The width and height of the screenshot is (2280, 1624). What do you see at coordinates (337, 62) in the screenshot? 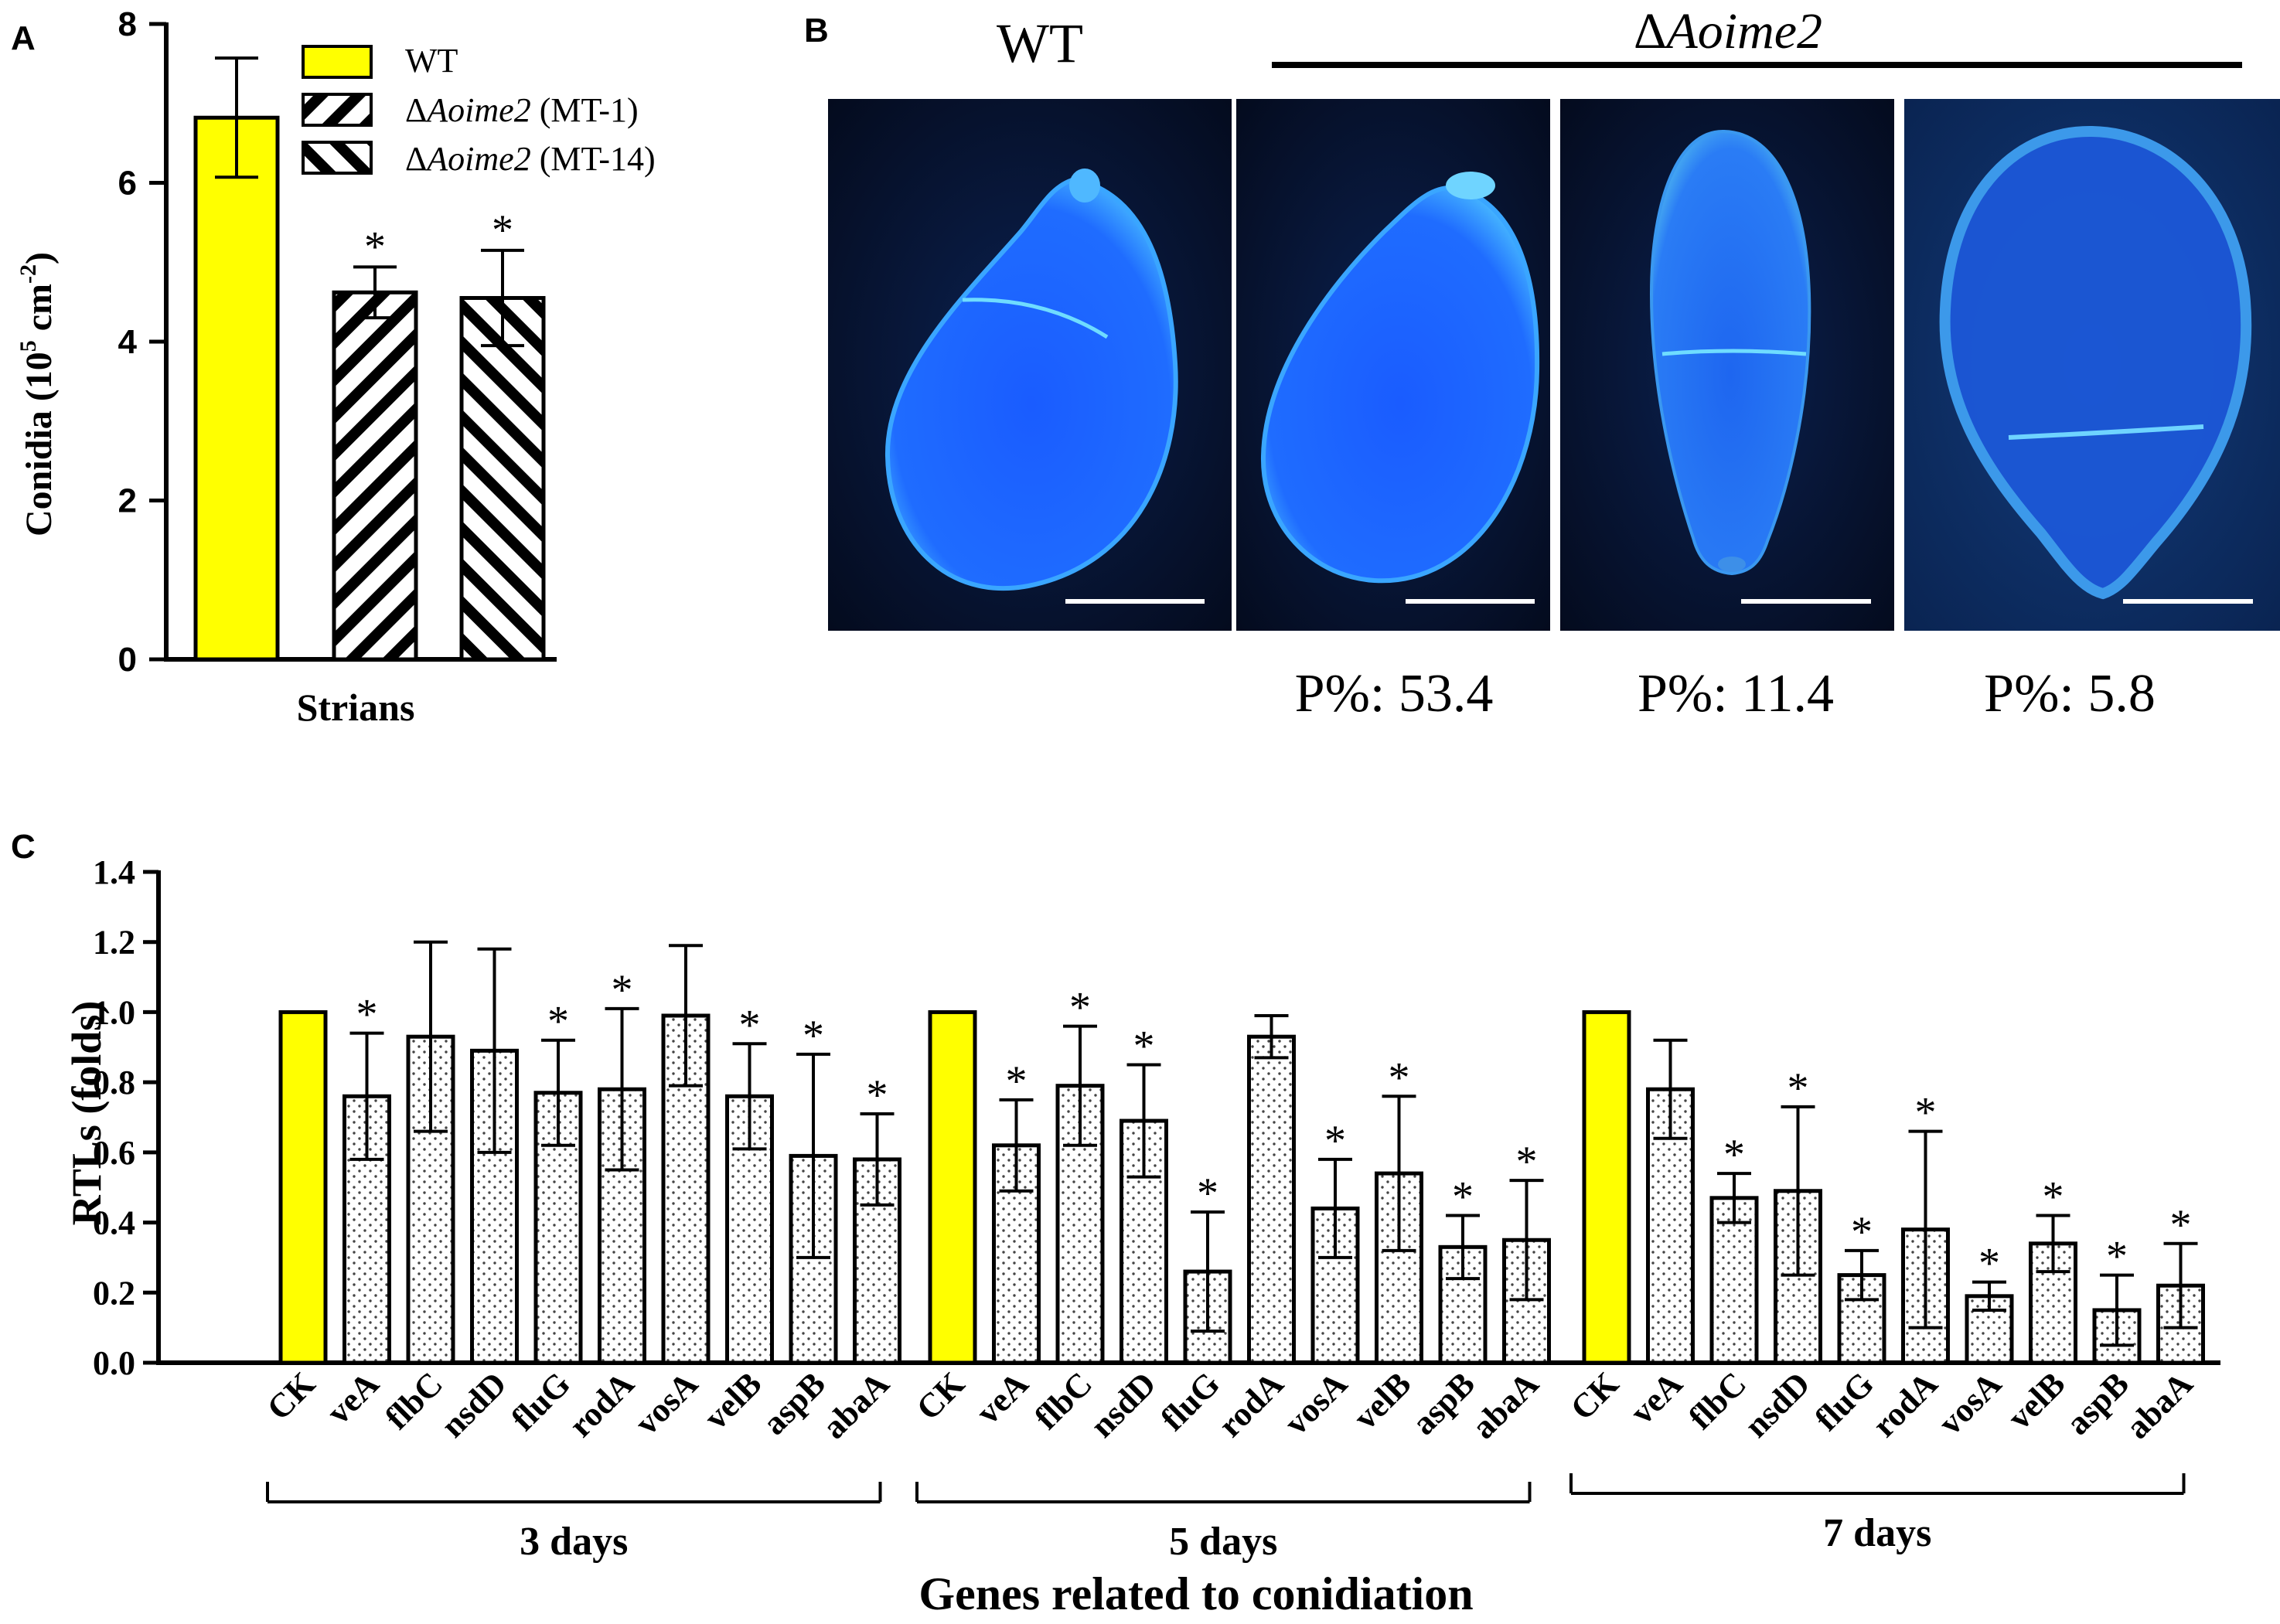
I see `legend-swatch-wt` at bounding box center [337, 62].